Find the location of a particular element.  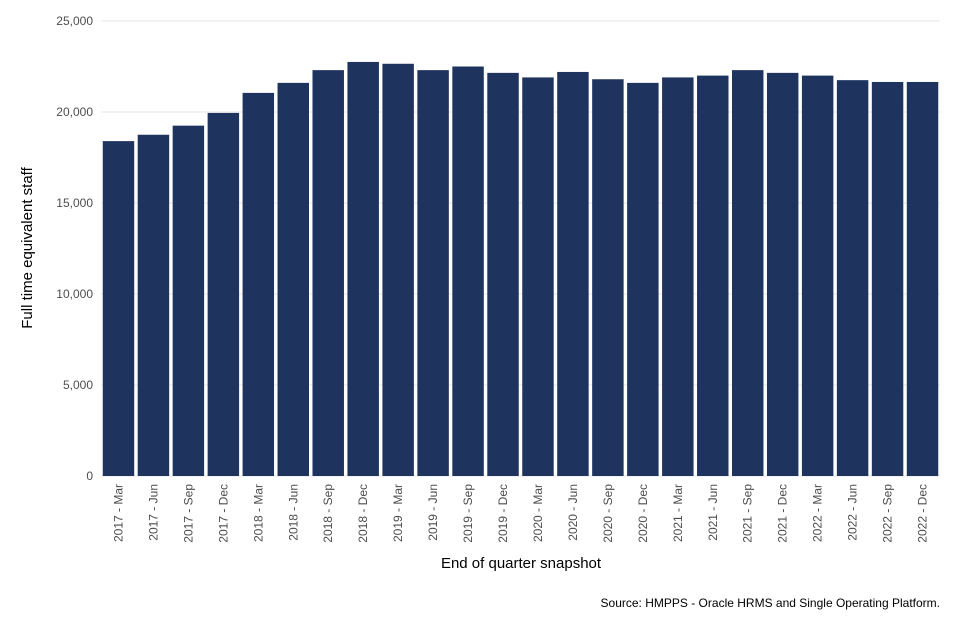

x-tick-label: 2022 - Sep is located at coordinates (888, 513).